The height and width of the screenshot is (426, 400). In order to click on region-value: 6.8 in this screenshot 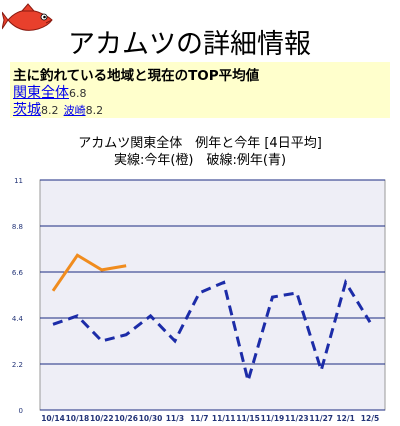, I will do `click(78, 93)`.